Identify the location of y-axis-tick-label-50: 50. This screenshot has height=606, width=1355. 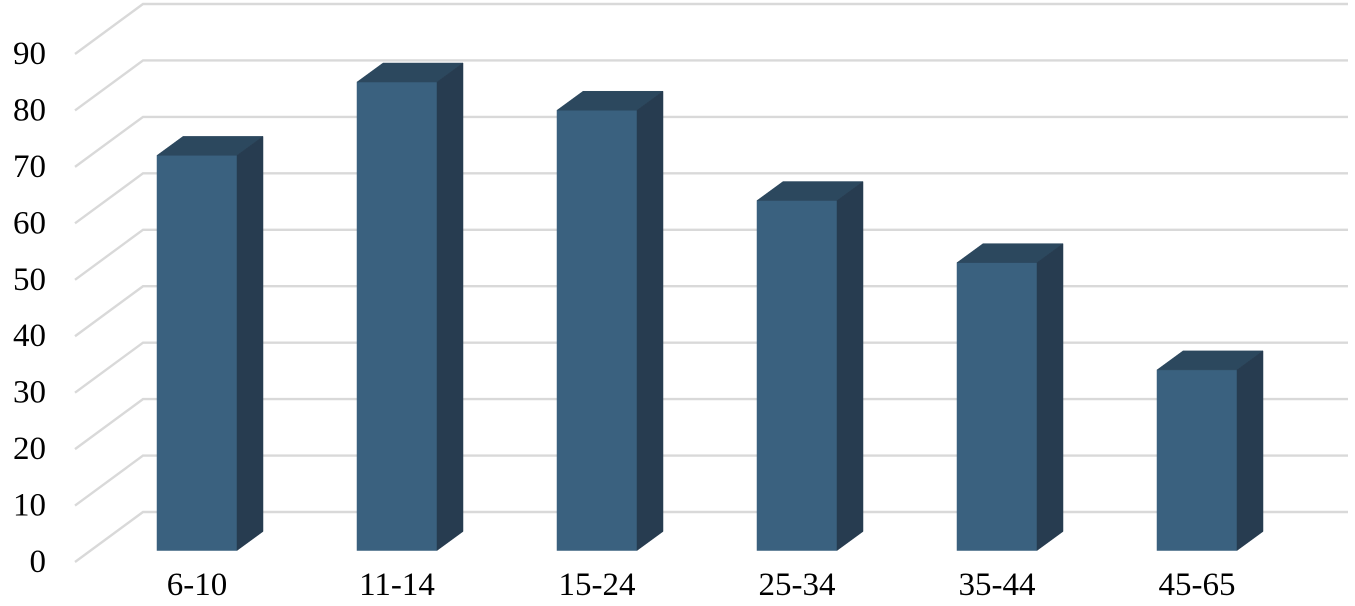
(29, 280).